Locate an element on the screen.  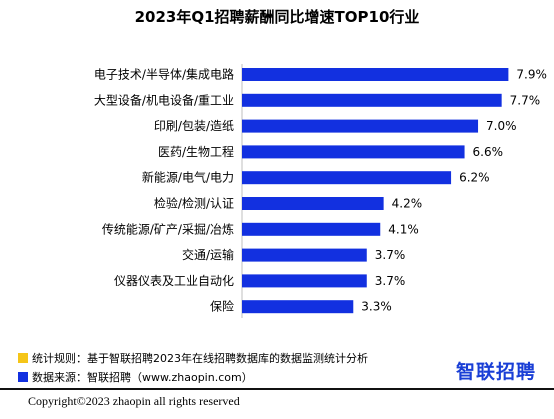
value-label: 4.2% is located at coordinates (407, 204).